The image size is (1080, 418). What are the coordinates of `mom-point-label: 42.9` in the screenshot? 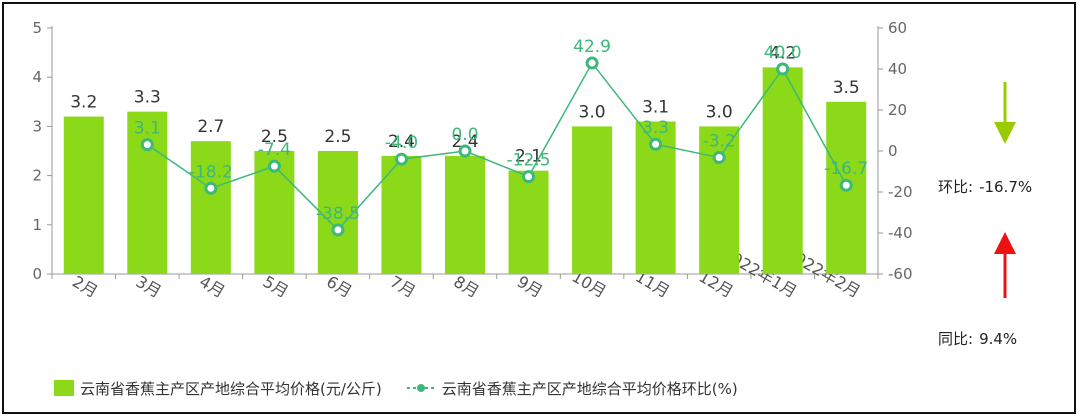 It's located at (592, 47).